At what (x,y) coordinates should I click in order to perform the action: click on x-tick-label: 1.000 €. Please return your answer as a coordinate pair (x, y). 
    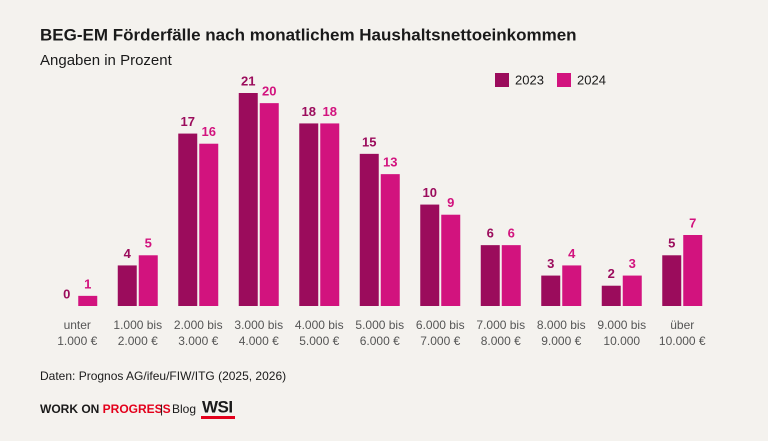
    Looking at the image, I should click on (77, 341).